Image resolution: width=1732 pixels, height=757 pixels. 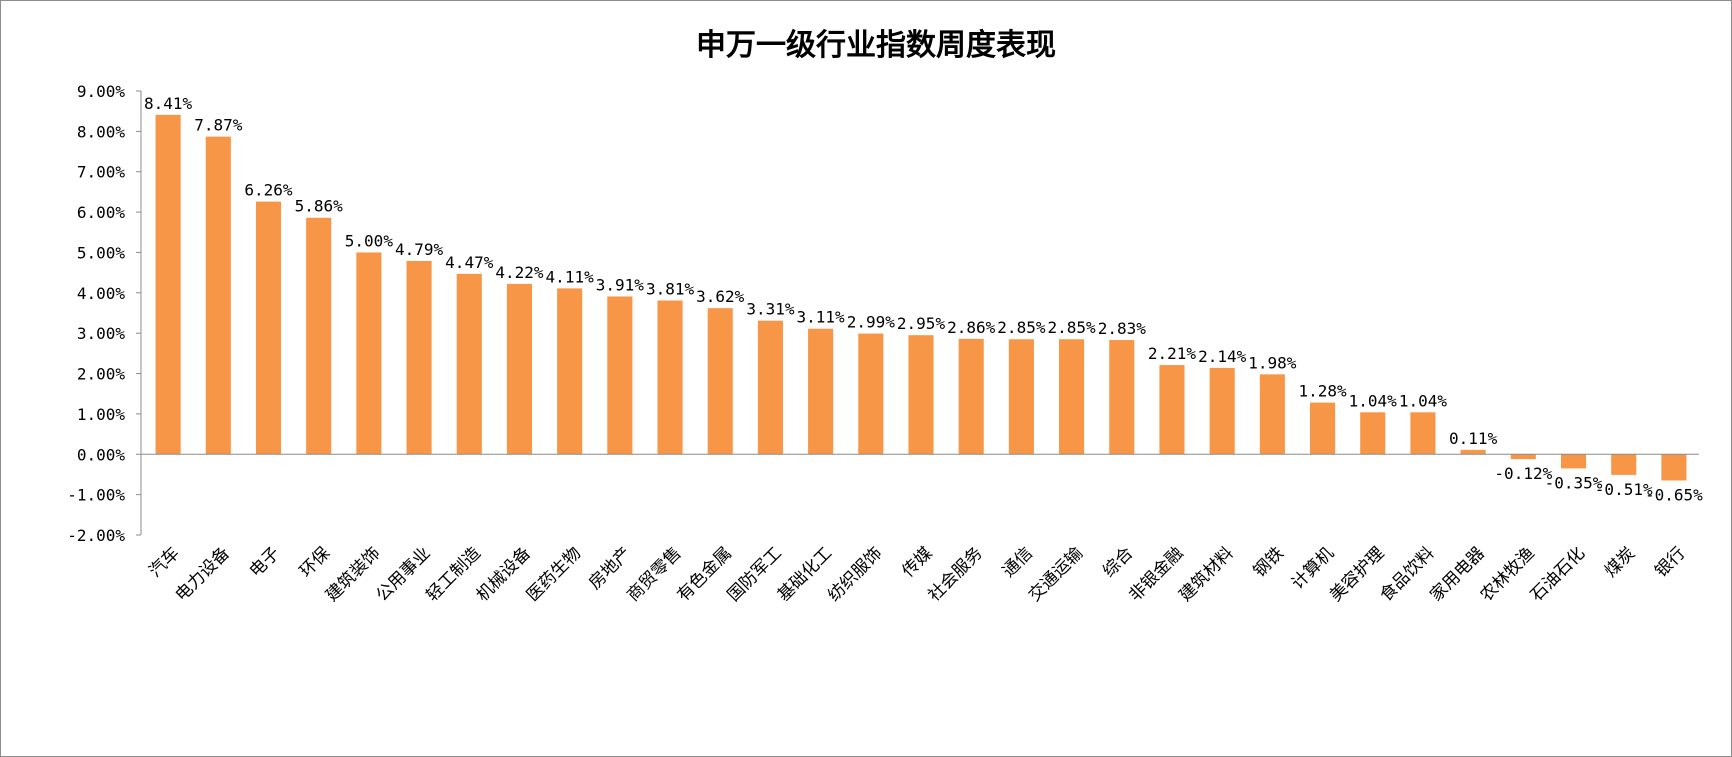 What do you see at coordinates (1473, 438) in the screenshot?
I see `data-label: 0.11%` at bounding box center [1473, 438].